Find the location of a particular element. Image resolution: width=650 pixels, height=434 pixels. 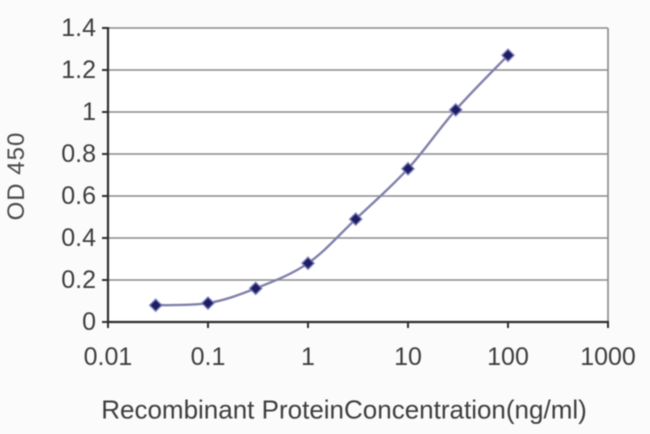

x-tick-label: 10 is located at coordinates (408, 357).